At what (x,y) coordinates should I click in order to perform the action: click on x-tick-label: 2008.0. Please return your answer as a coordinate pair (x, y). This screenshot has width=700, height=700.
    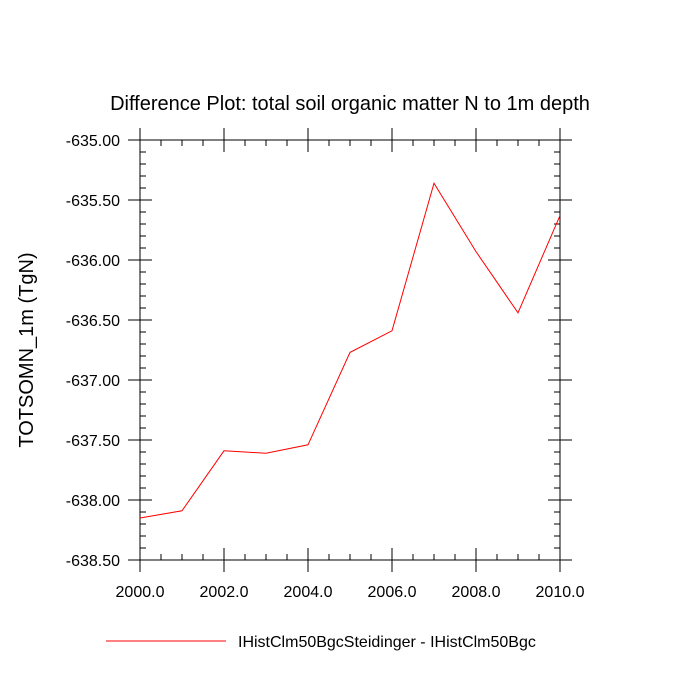
    Looking at the image, I should click on (476, 592).